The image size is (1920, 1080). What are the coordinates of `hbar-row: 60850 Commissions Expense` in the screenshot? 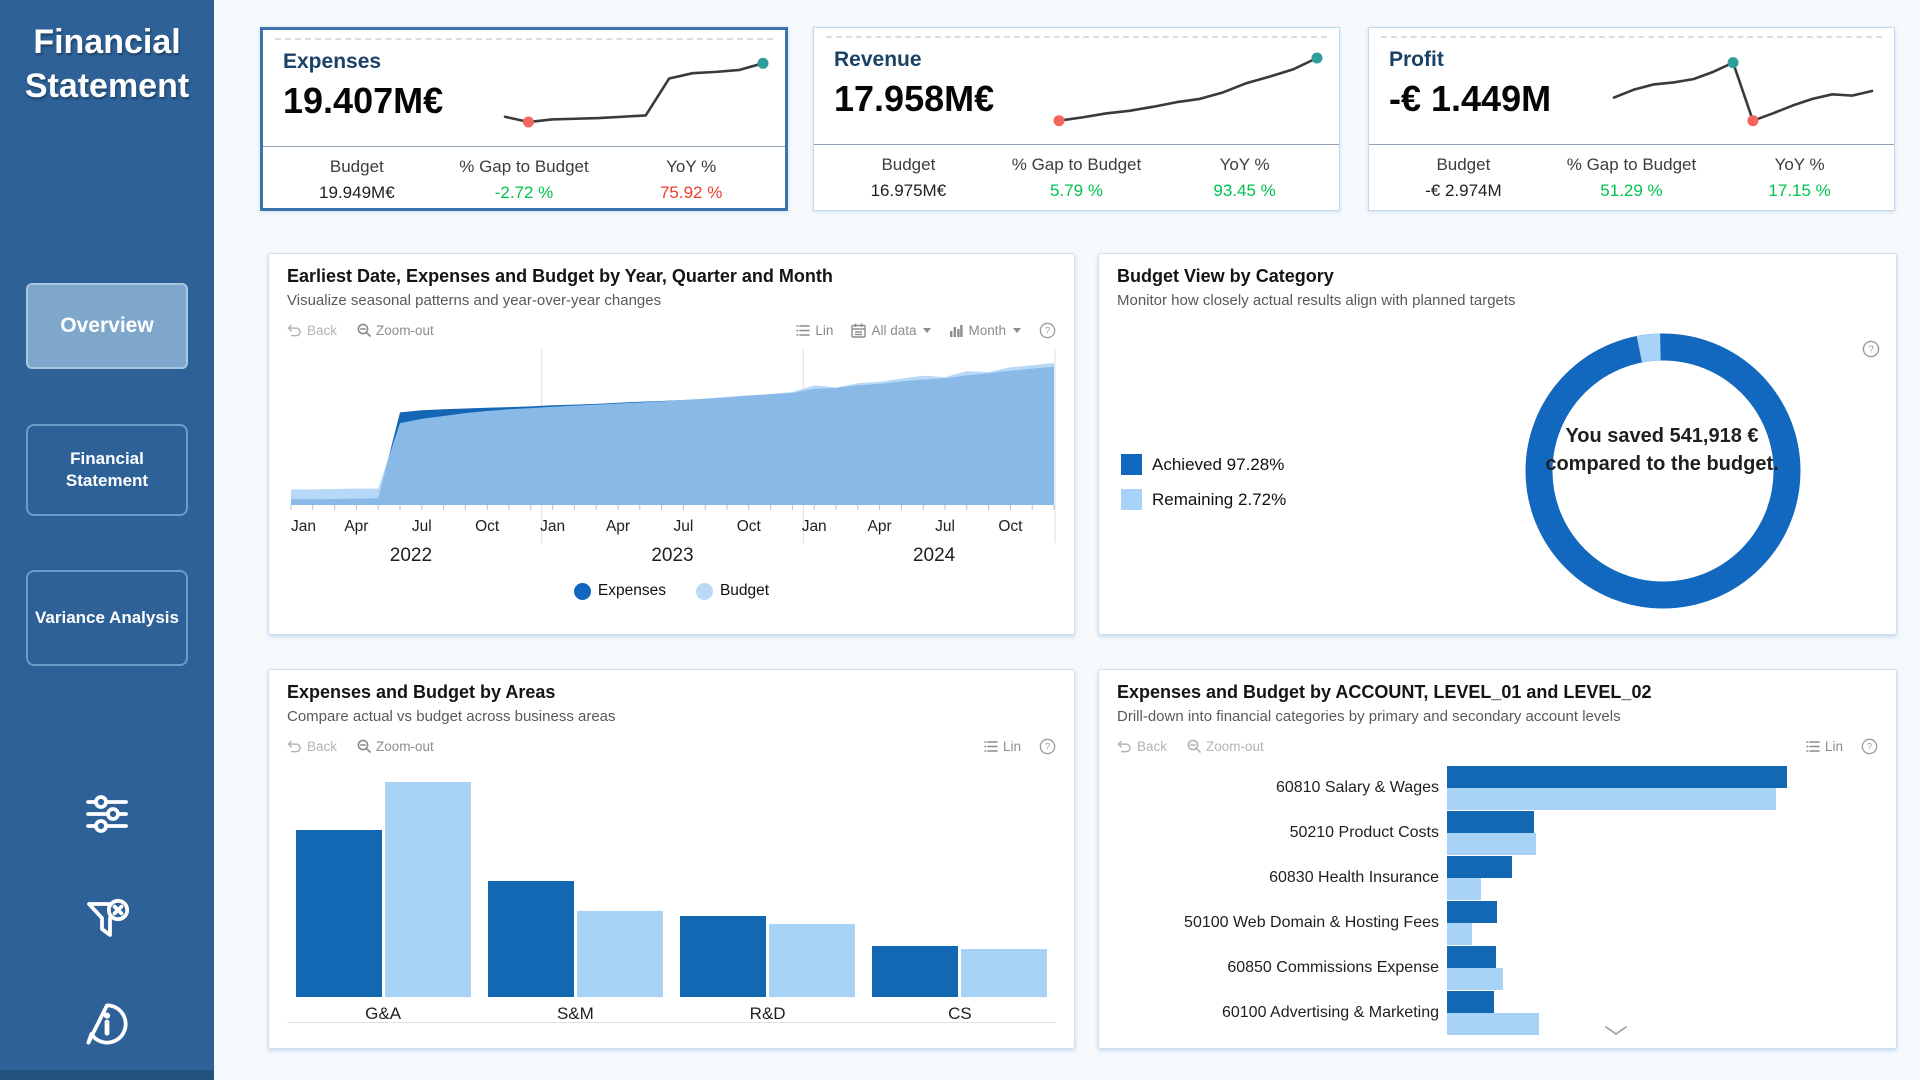 It's located at (1497, 967).